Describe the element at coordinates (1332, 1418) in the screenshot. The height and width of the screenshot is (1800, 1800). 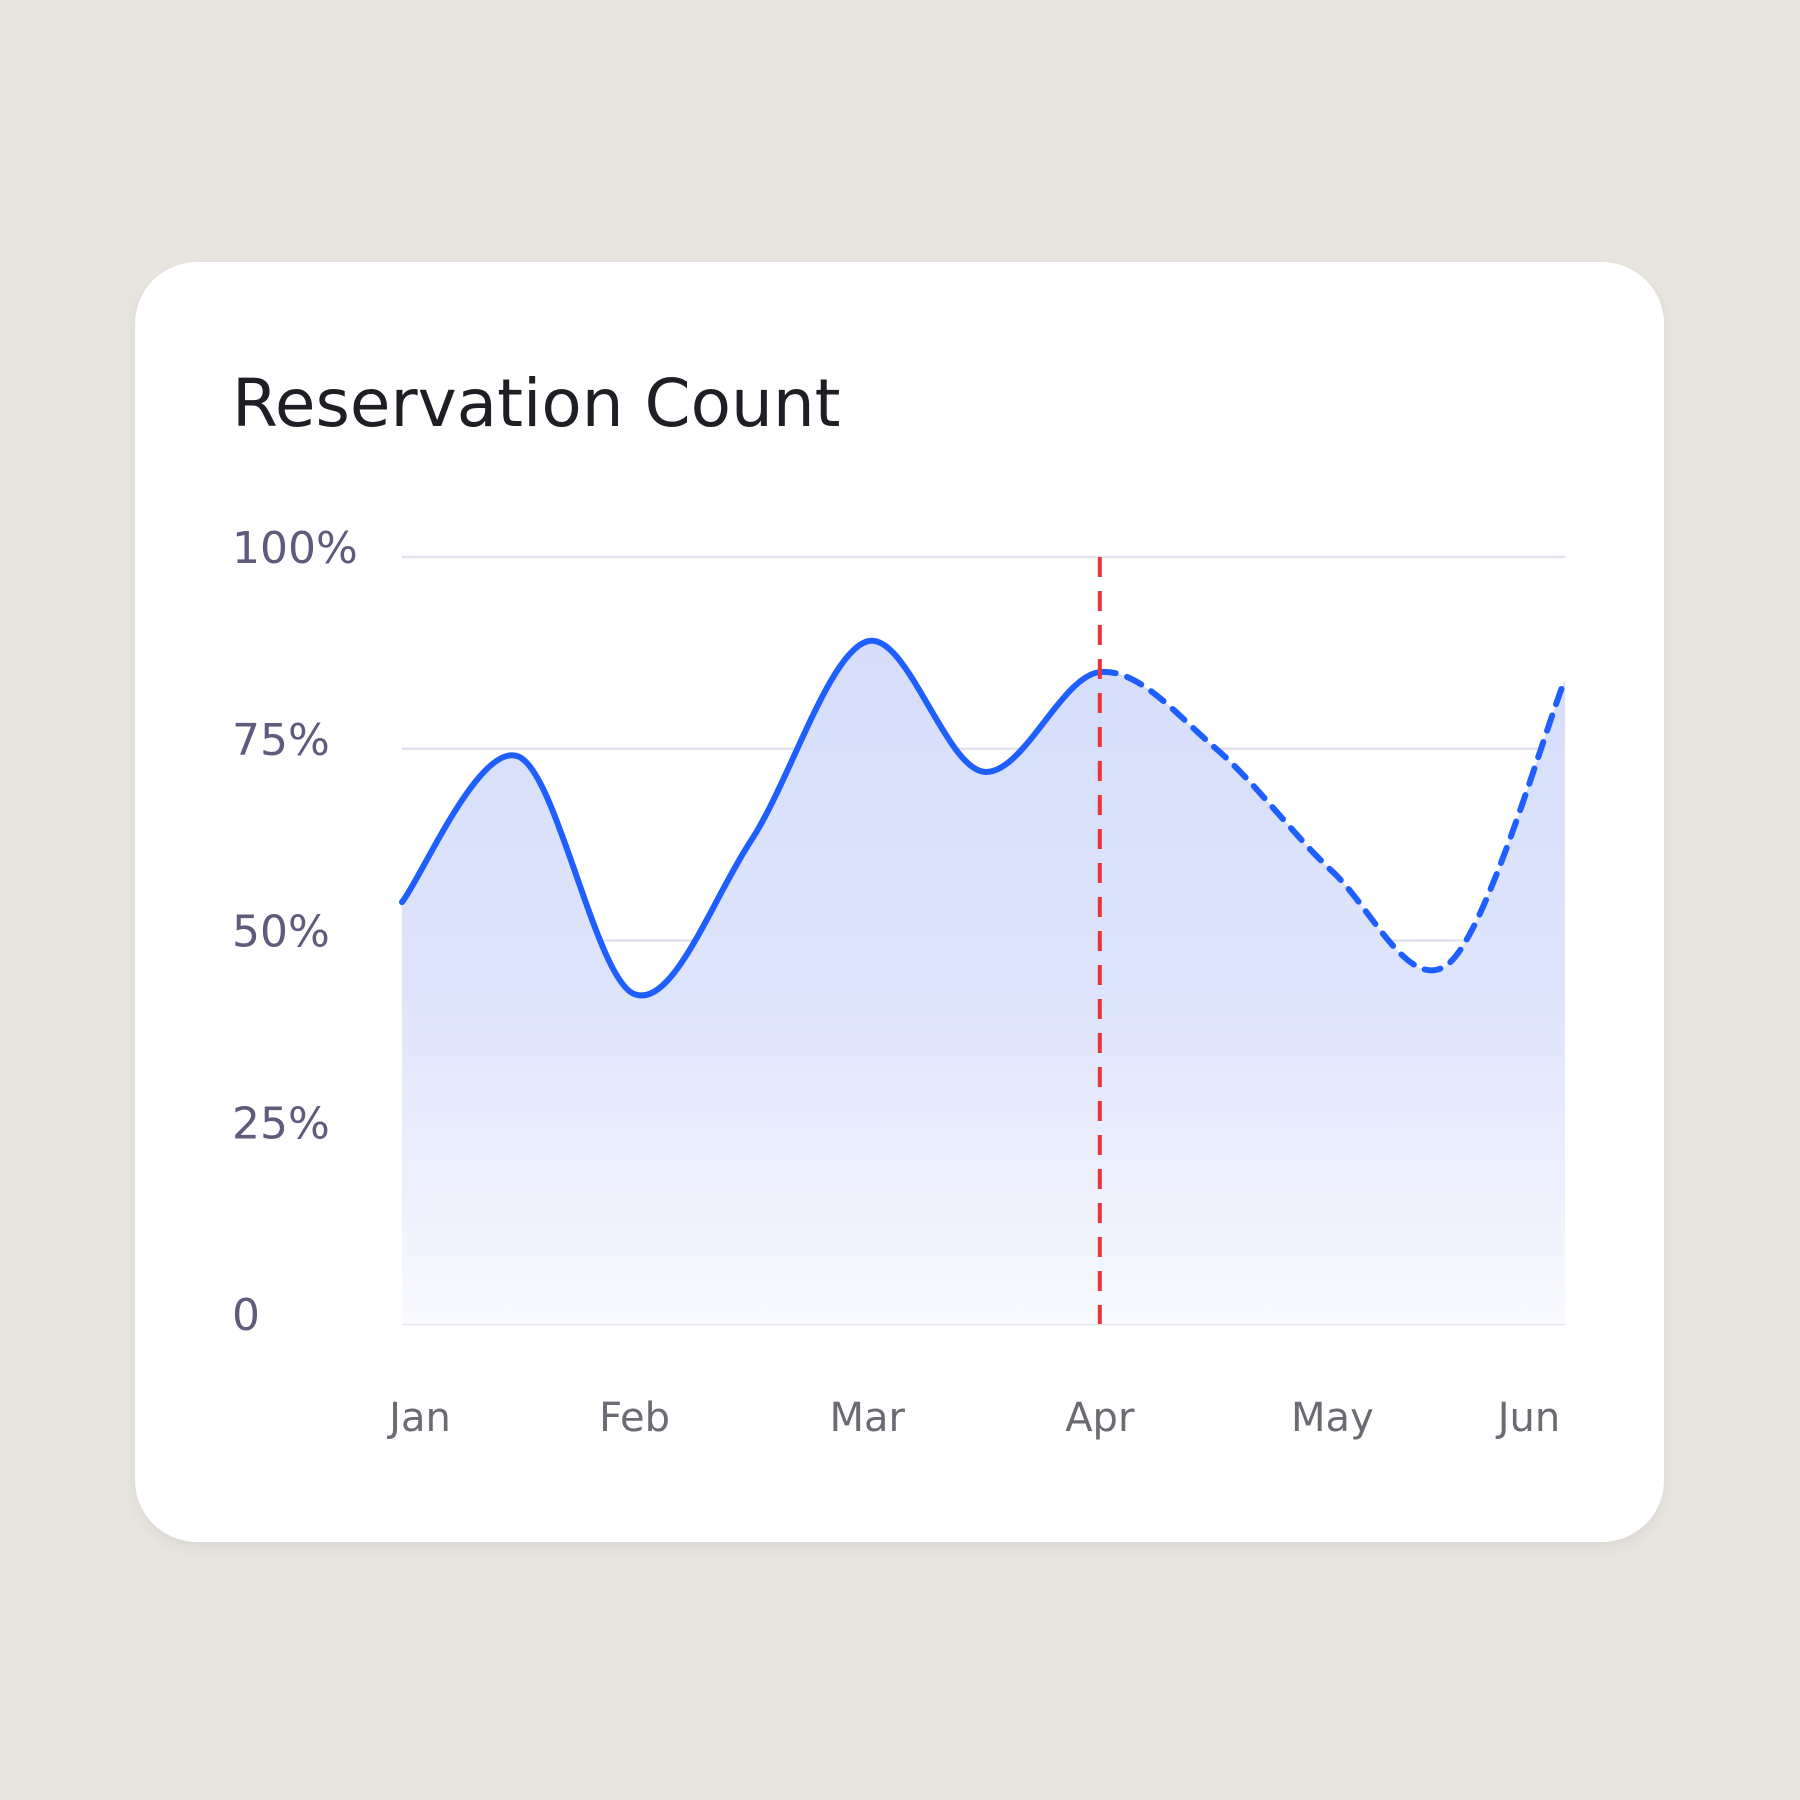
I see `x-tick-label: May` at that location.